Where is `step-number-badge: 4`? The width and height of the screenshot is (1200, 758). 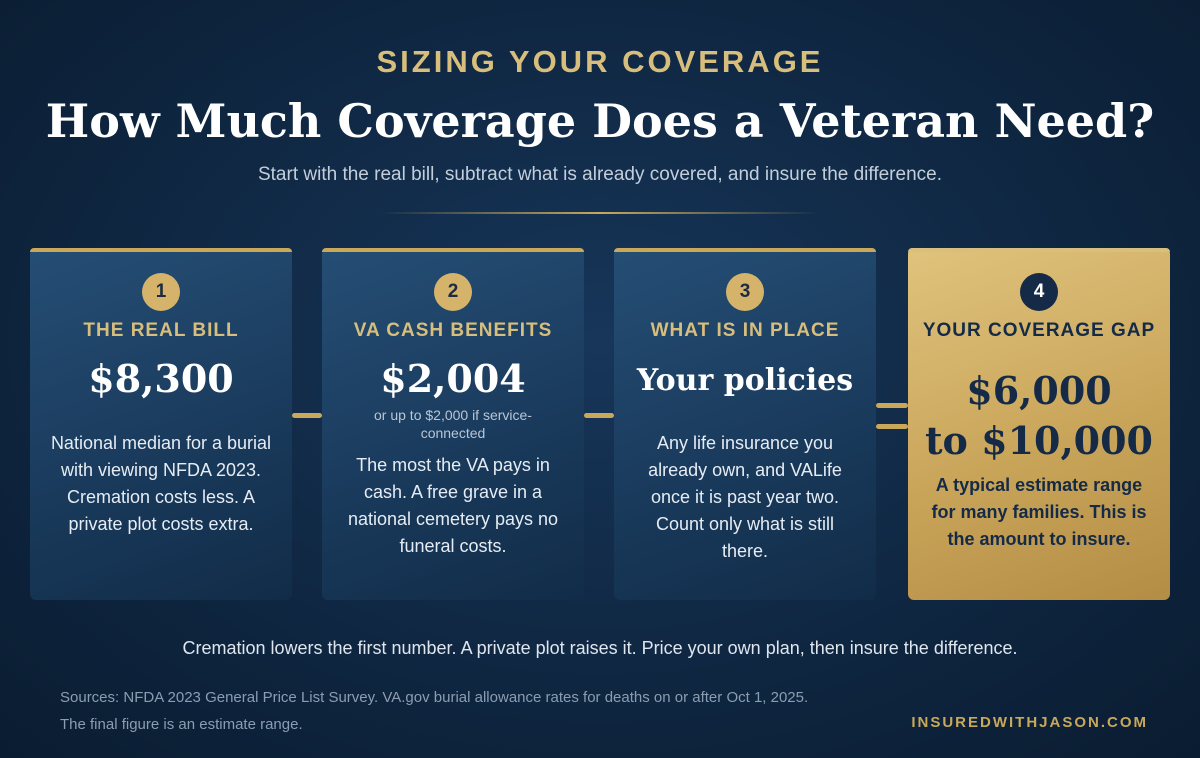 step-number-badge: 4 is located at coordinates (1039, 292).